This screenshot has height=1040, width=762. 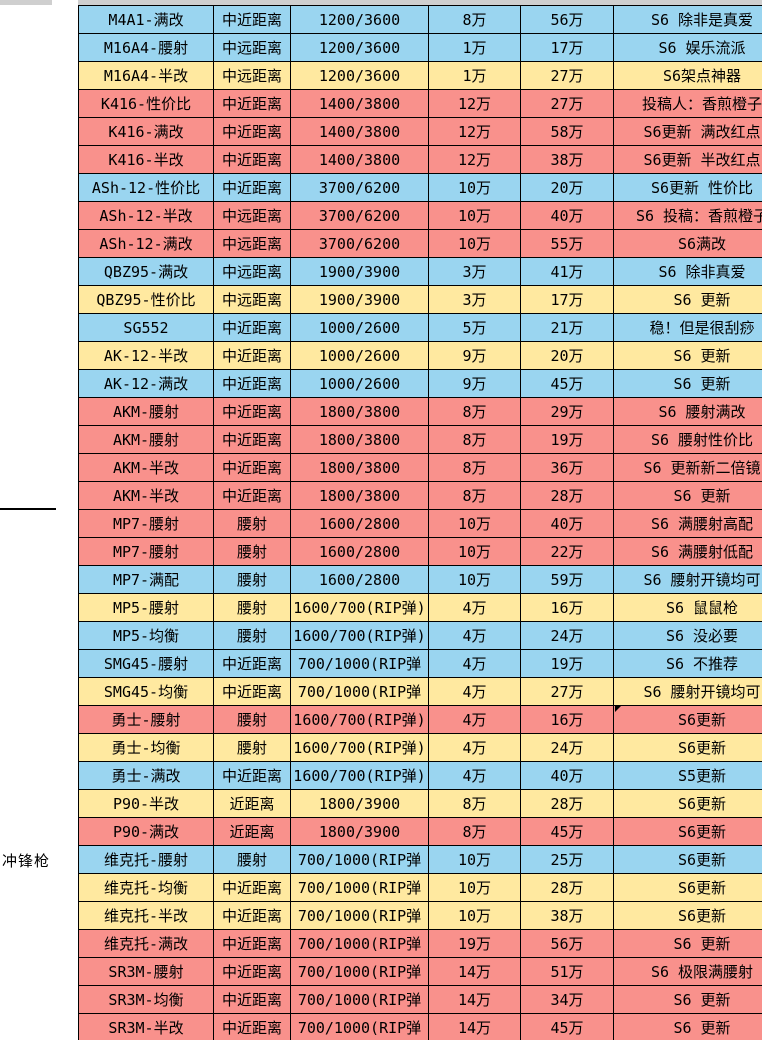 What do you see at coordinates (688, 216) in the screenshot?
I see `comment-cell: S6 投稿：香煎橙子` at bounding box center [688, 216].